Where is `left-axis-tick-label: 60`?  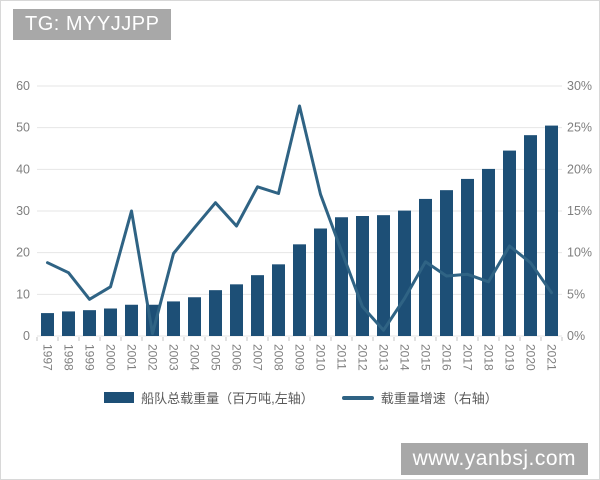 left-axis-tick-label: 60 is located at coordinates (23, 86).